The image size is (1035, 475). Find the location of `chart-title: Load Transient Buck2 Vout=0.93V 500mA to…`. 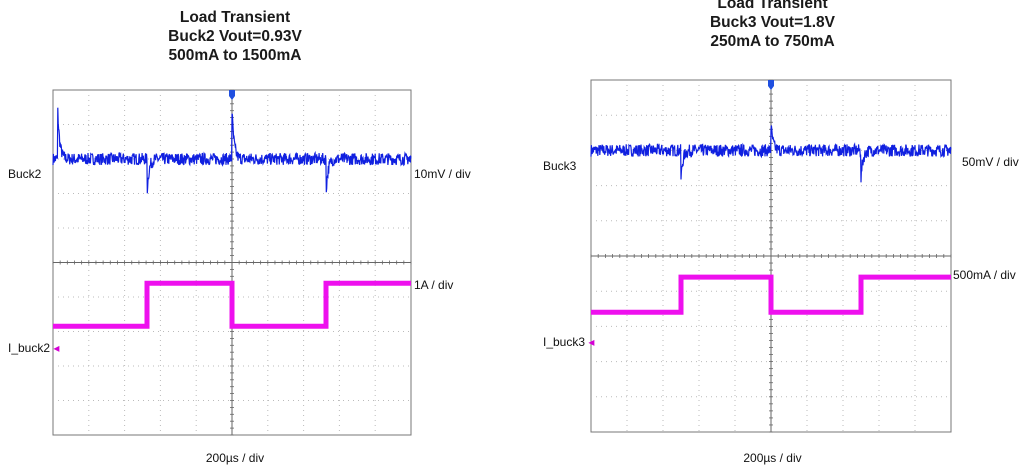

chart-title: Load Transient Buck2 Vout=0.93V 500mA to… is located at coordinates (235, 36).